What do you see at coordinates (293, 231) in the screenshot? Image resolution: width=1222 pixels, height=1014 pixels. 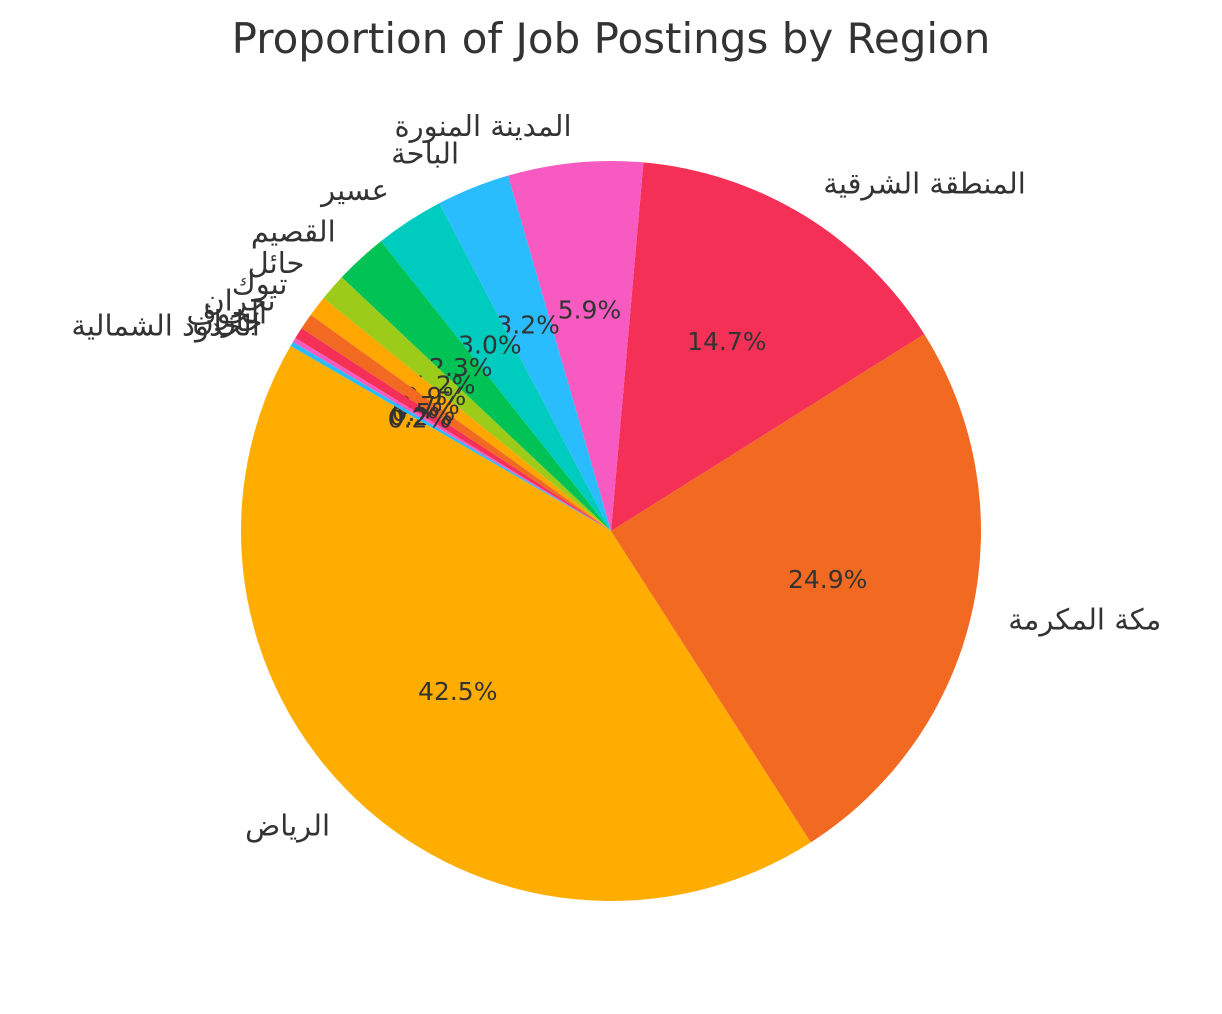 I see `slice-category-label: القصيم` at bounding box center [293, 231].